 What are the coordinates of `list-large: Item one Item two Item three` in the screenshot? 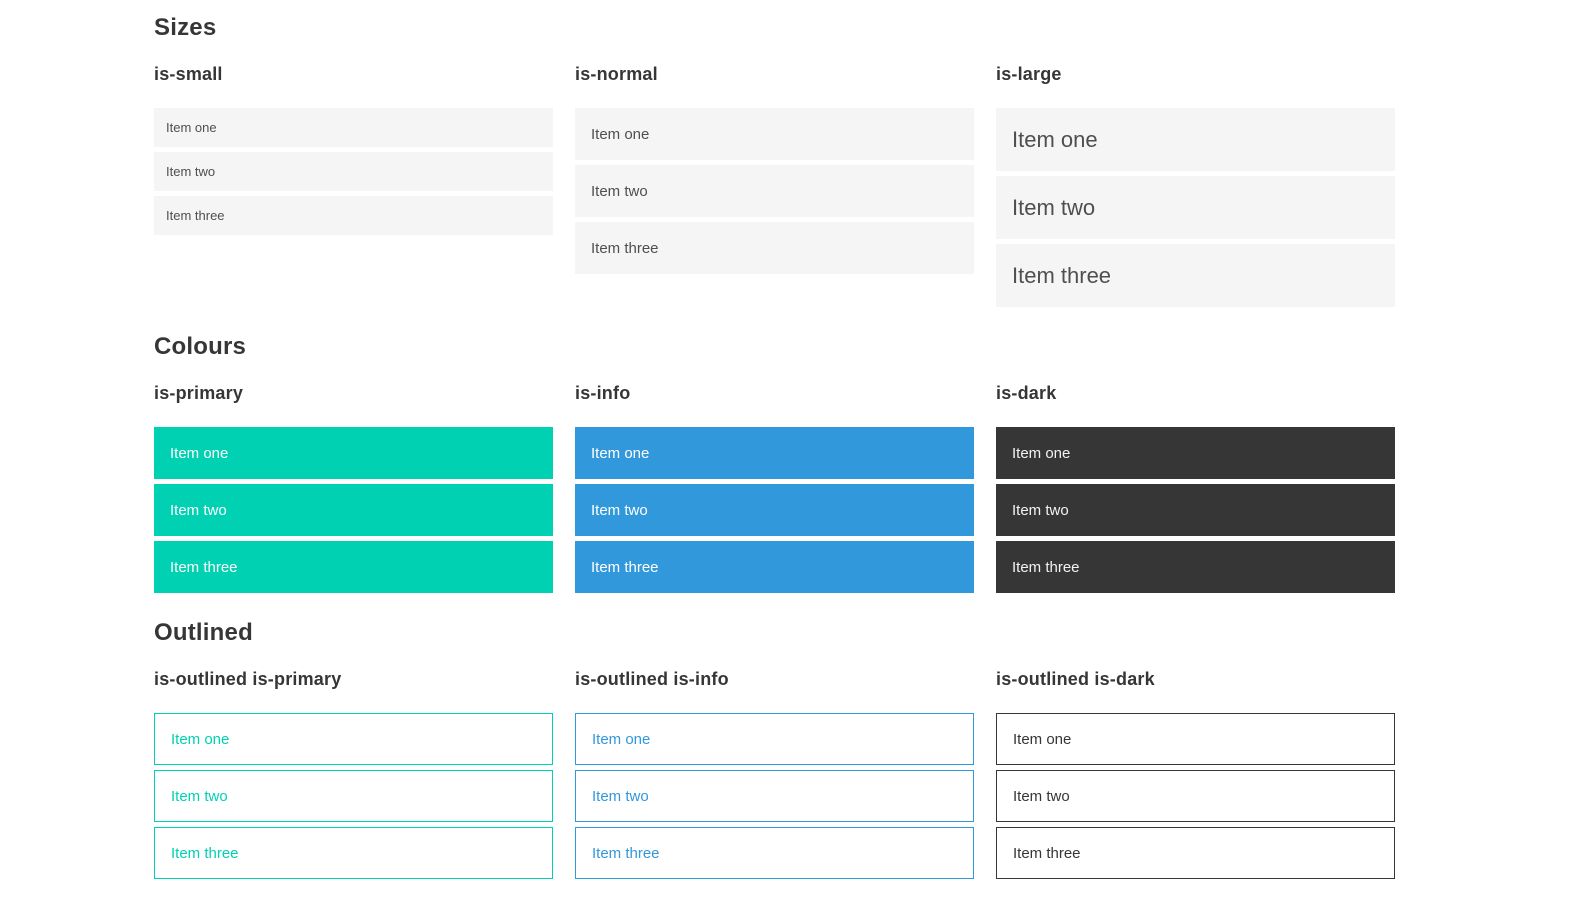 It's located at (1195, 207).